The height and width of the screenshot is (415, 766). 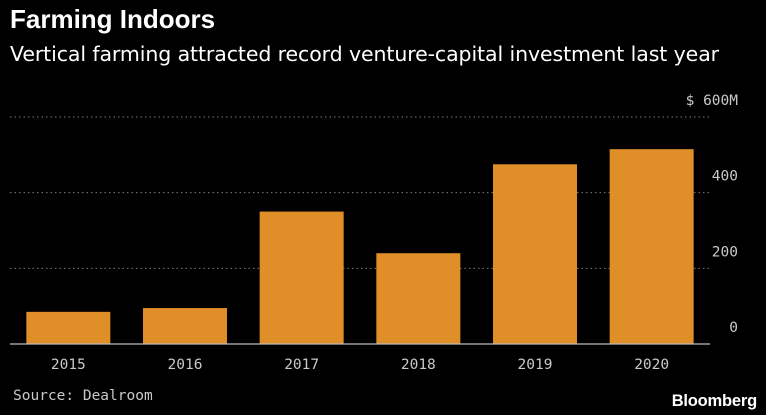 I want to click on y-tick-label: 200, so click(x=725, y=252).